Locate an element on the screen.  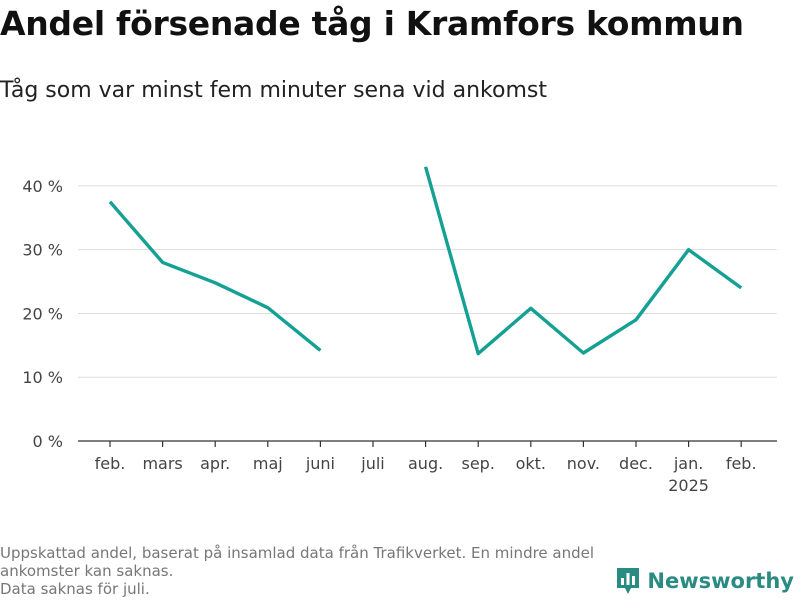
y-tick-label: 20 % is located at coordinates (42, 313).